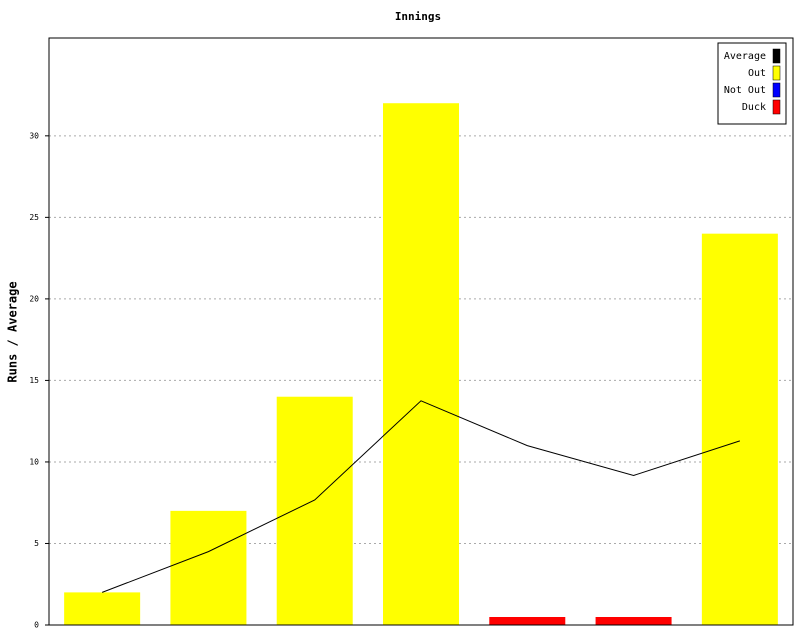  Describe the element at coordinates (34, 461) in the screenshot. I see `y-tick-label: 10` at that location.